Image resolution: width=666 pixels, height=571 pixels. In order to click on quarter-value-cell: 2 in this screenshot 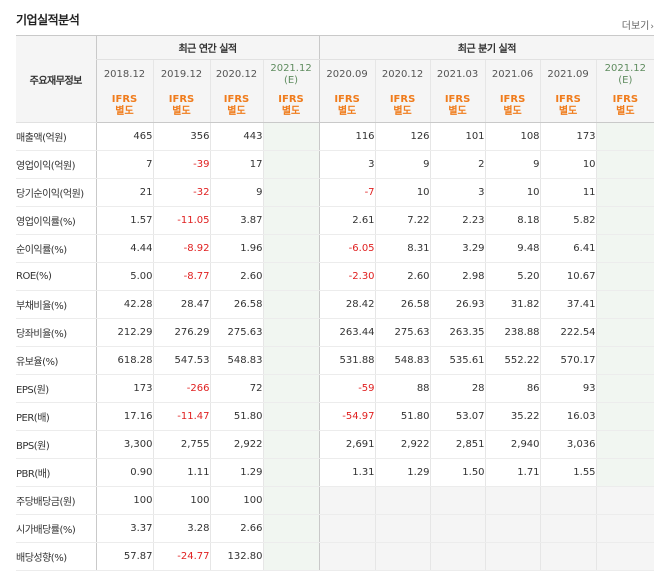, I will do `click(457, 164)`.